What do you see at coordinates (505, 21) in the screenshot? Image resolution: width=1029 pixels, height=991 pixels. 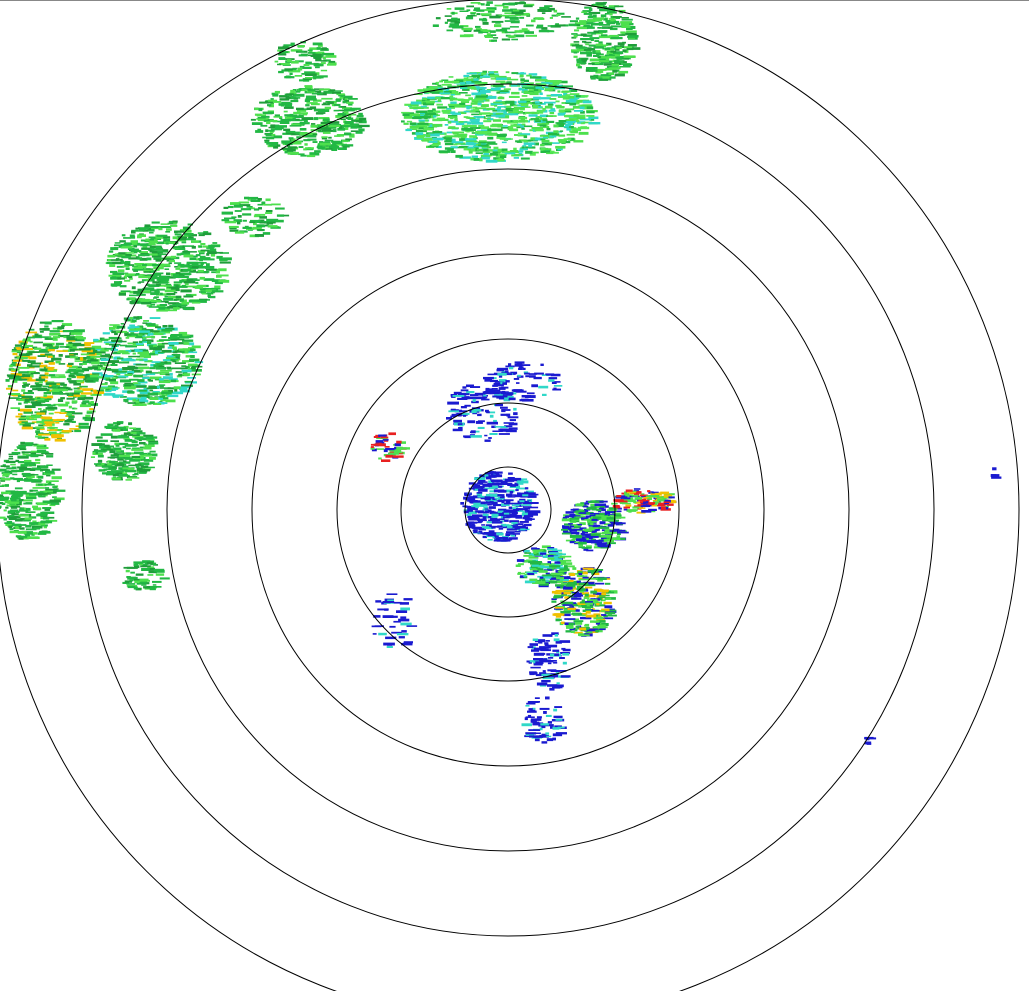 I see `echo-north-top` at bounding box center [505, 21].